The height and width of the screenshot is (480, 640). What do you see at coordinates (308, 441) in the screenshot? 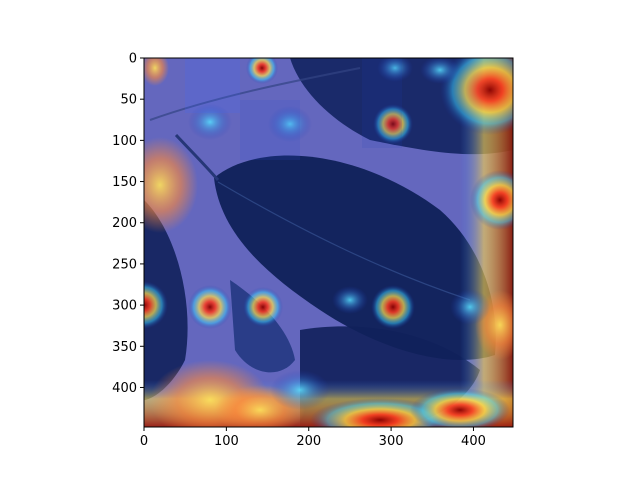
I see `x-tick-label: 200` at bounding box center [308, 441].